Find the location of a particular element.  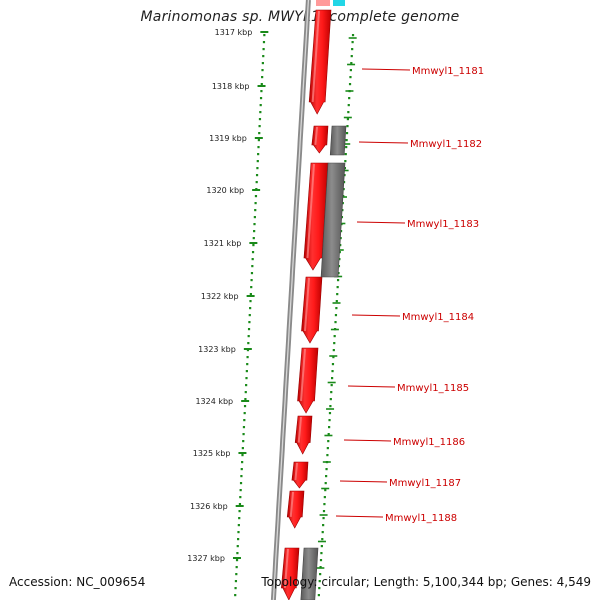

kbp-tick-label: 1325 kbp is located at coordinates (212, 453).